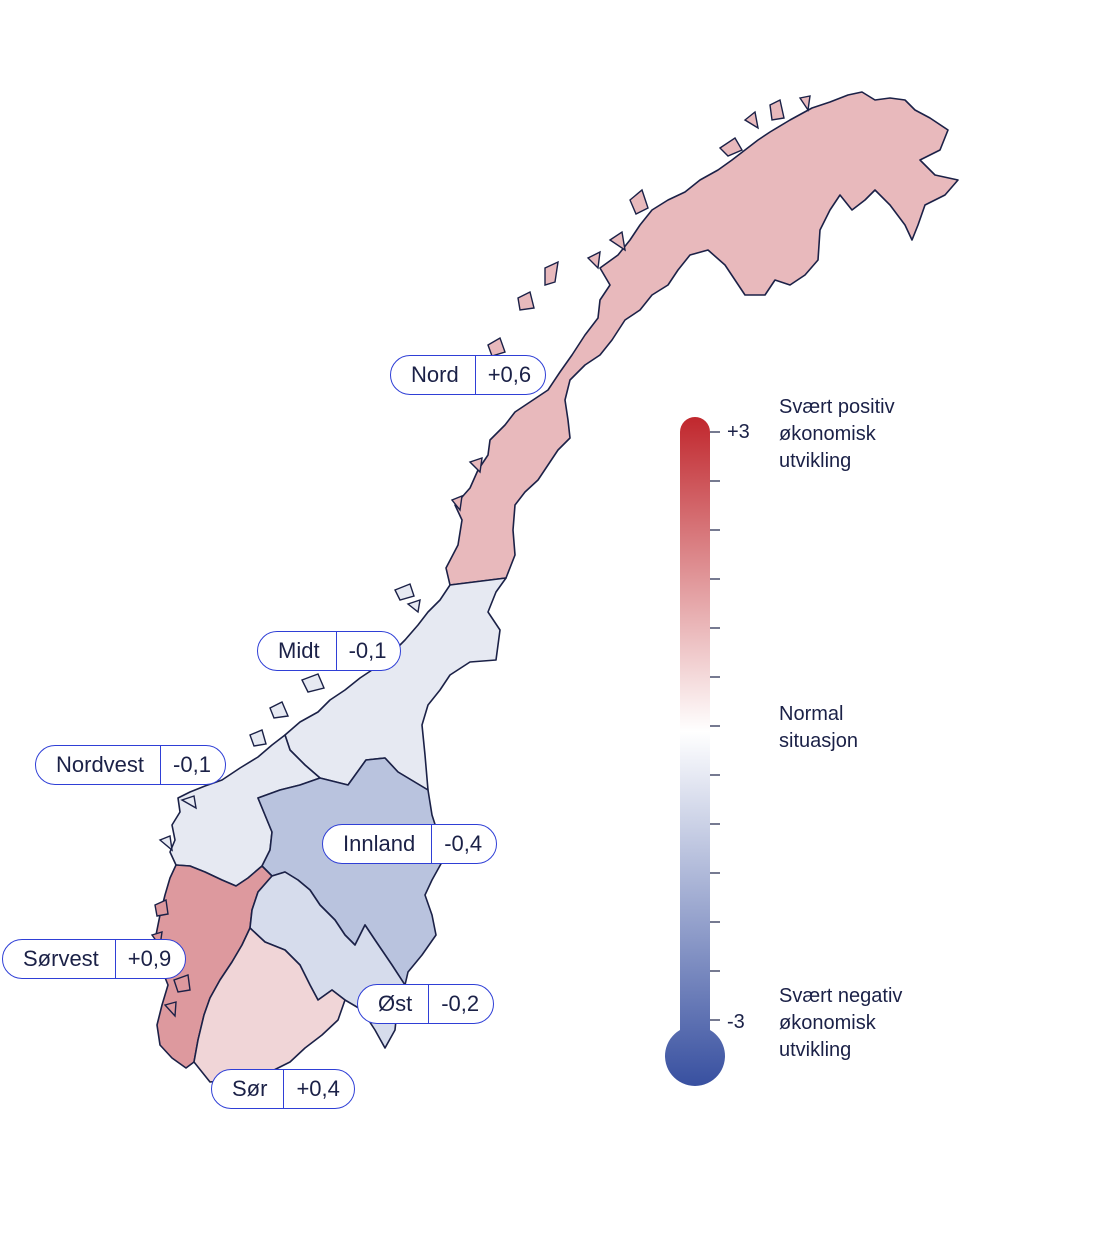 The width and height of the screenshot is (1098, 1260). I want to click on region-value: -0,4, so click(463, 843).